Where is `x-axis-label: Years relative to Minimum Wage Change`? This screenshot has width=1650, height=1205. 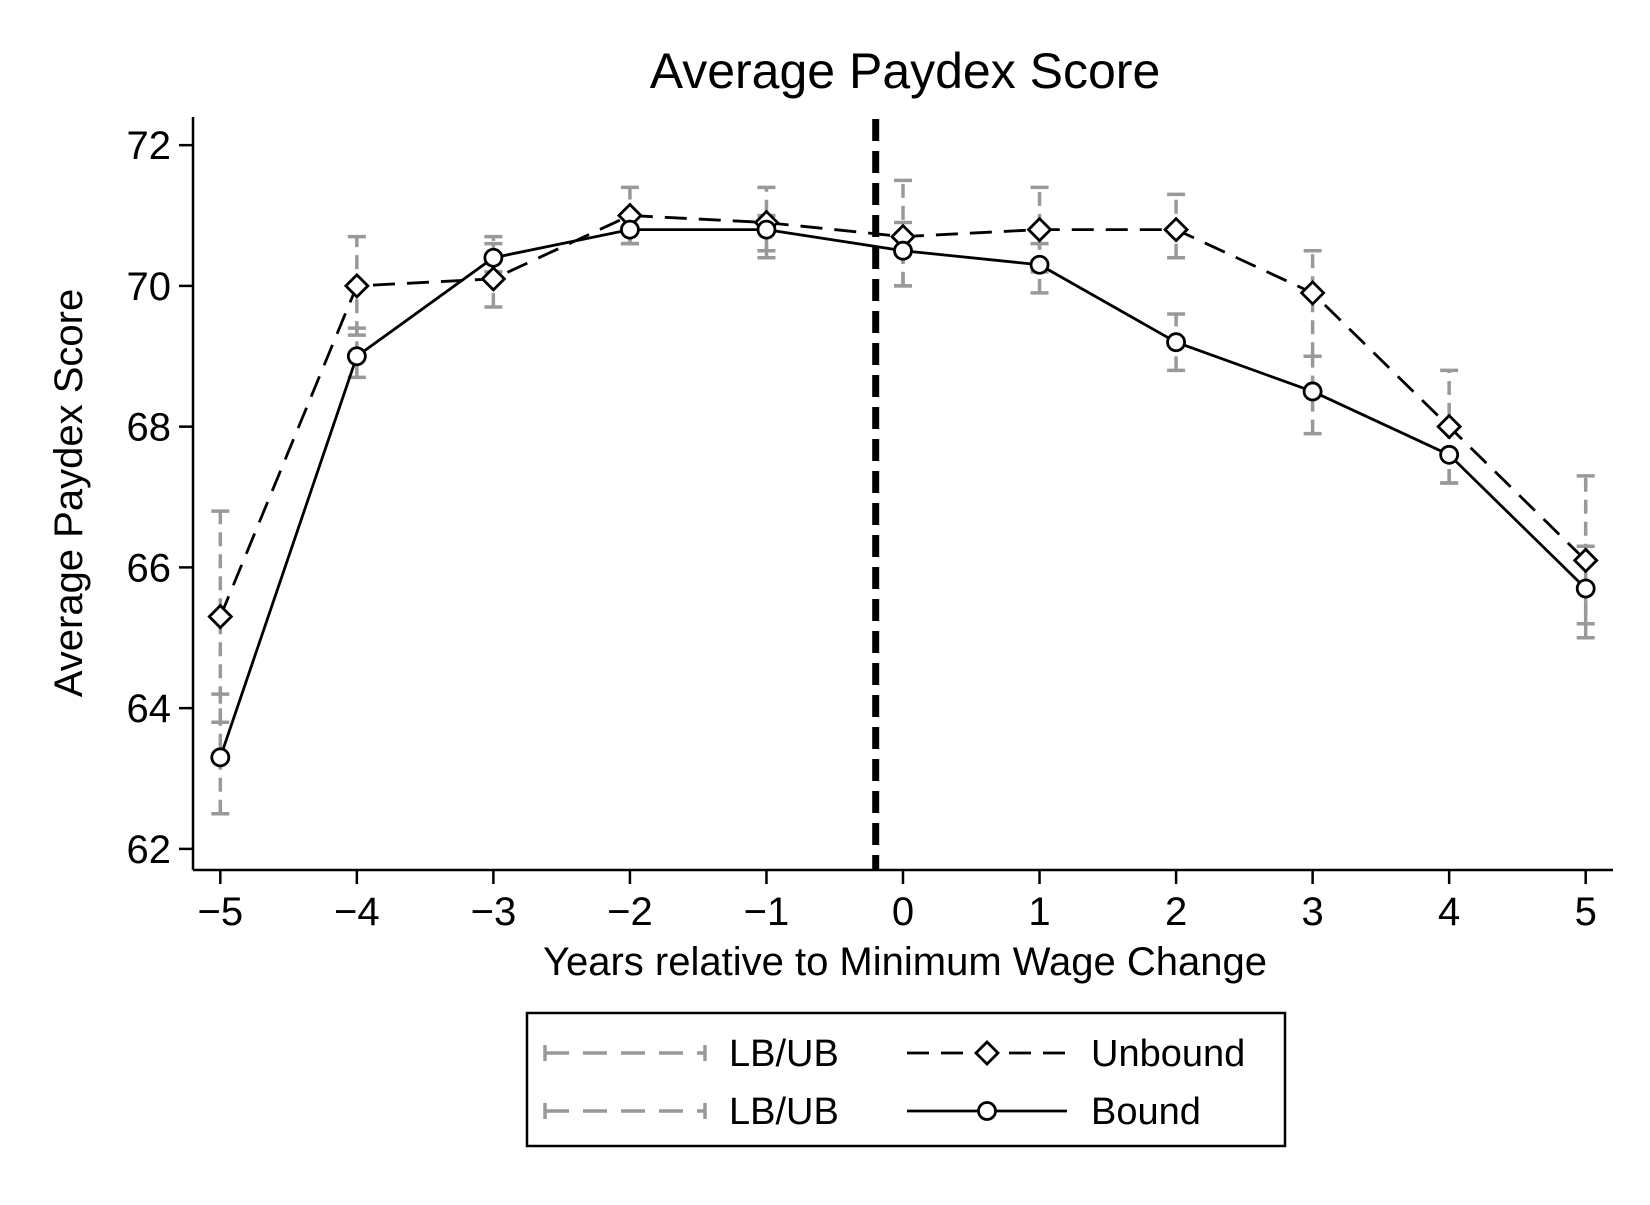 x-axis-label: Years relative to Minimum Wage Change is located at coordinates (905, 962).